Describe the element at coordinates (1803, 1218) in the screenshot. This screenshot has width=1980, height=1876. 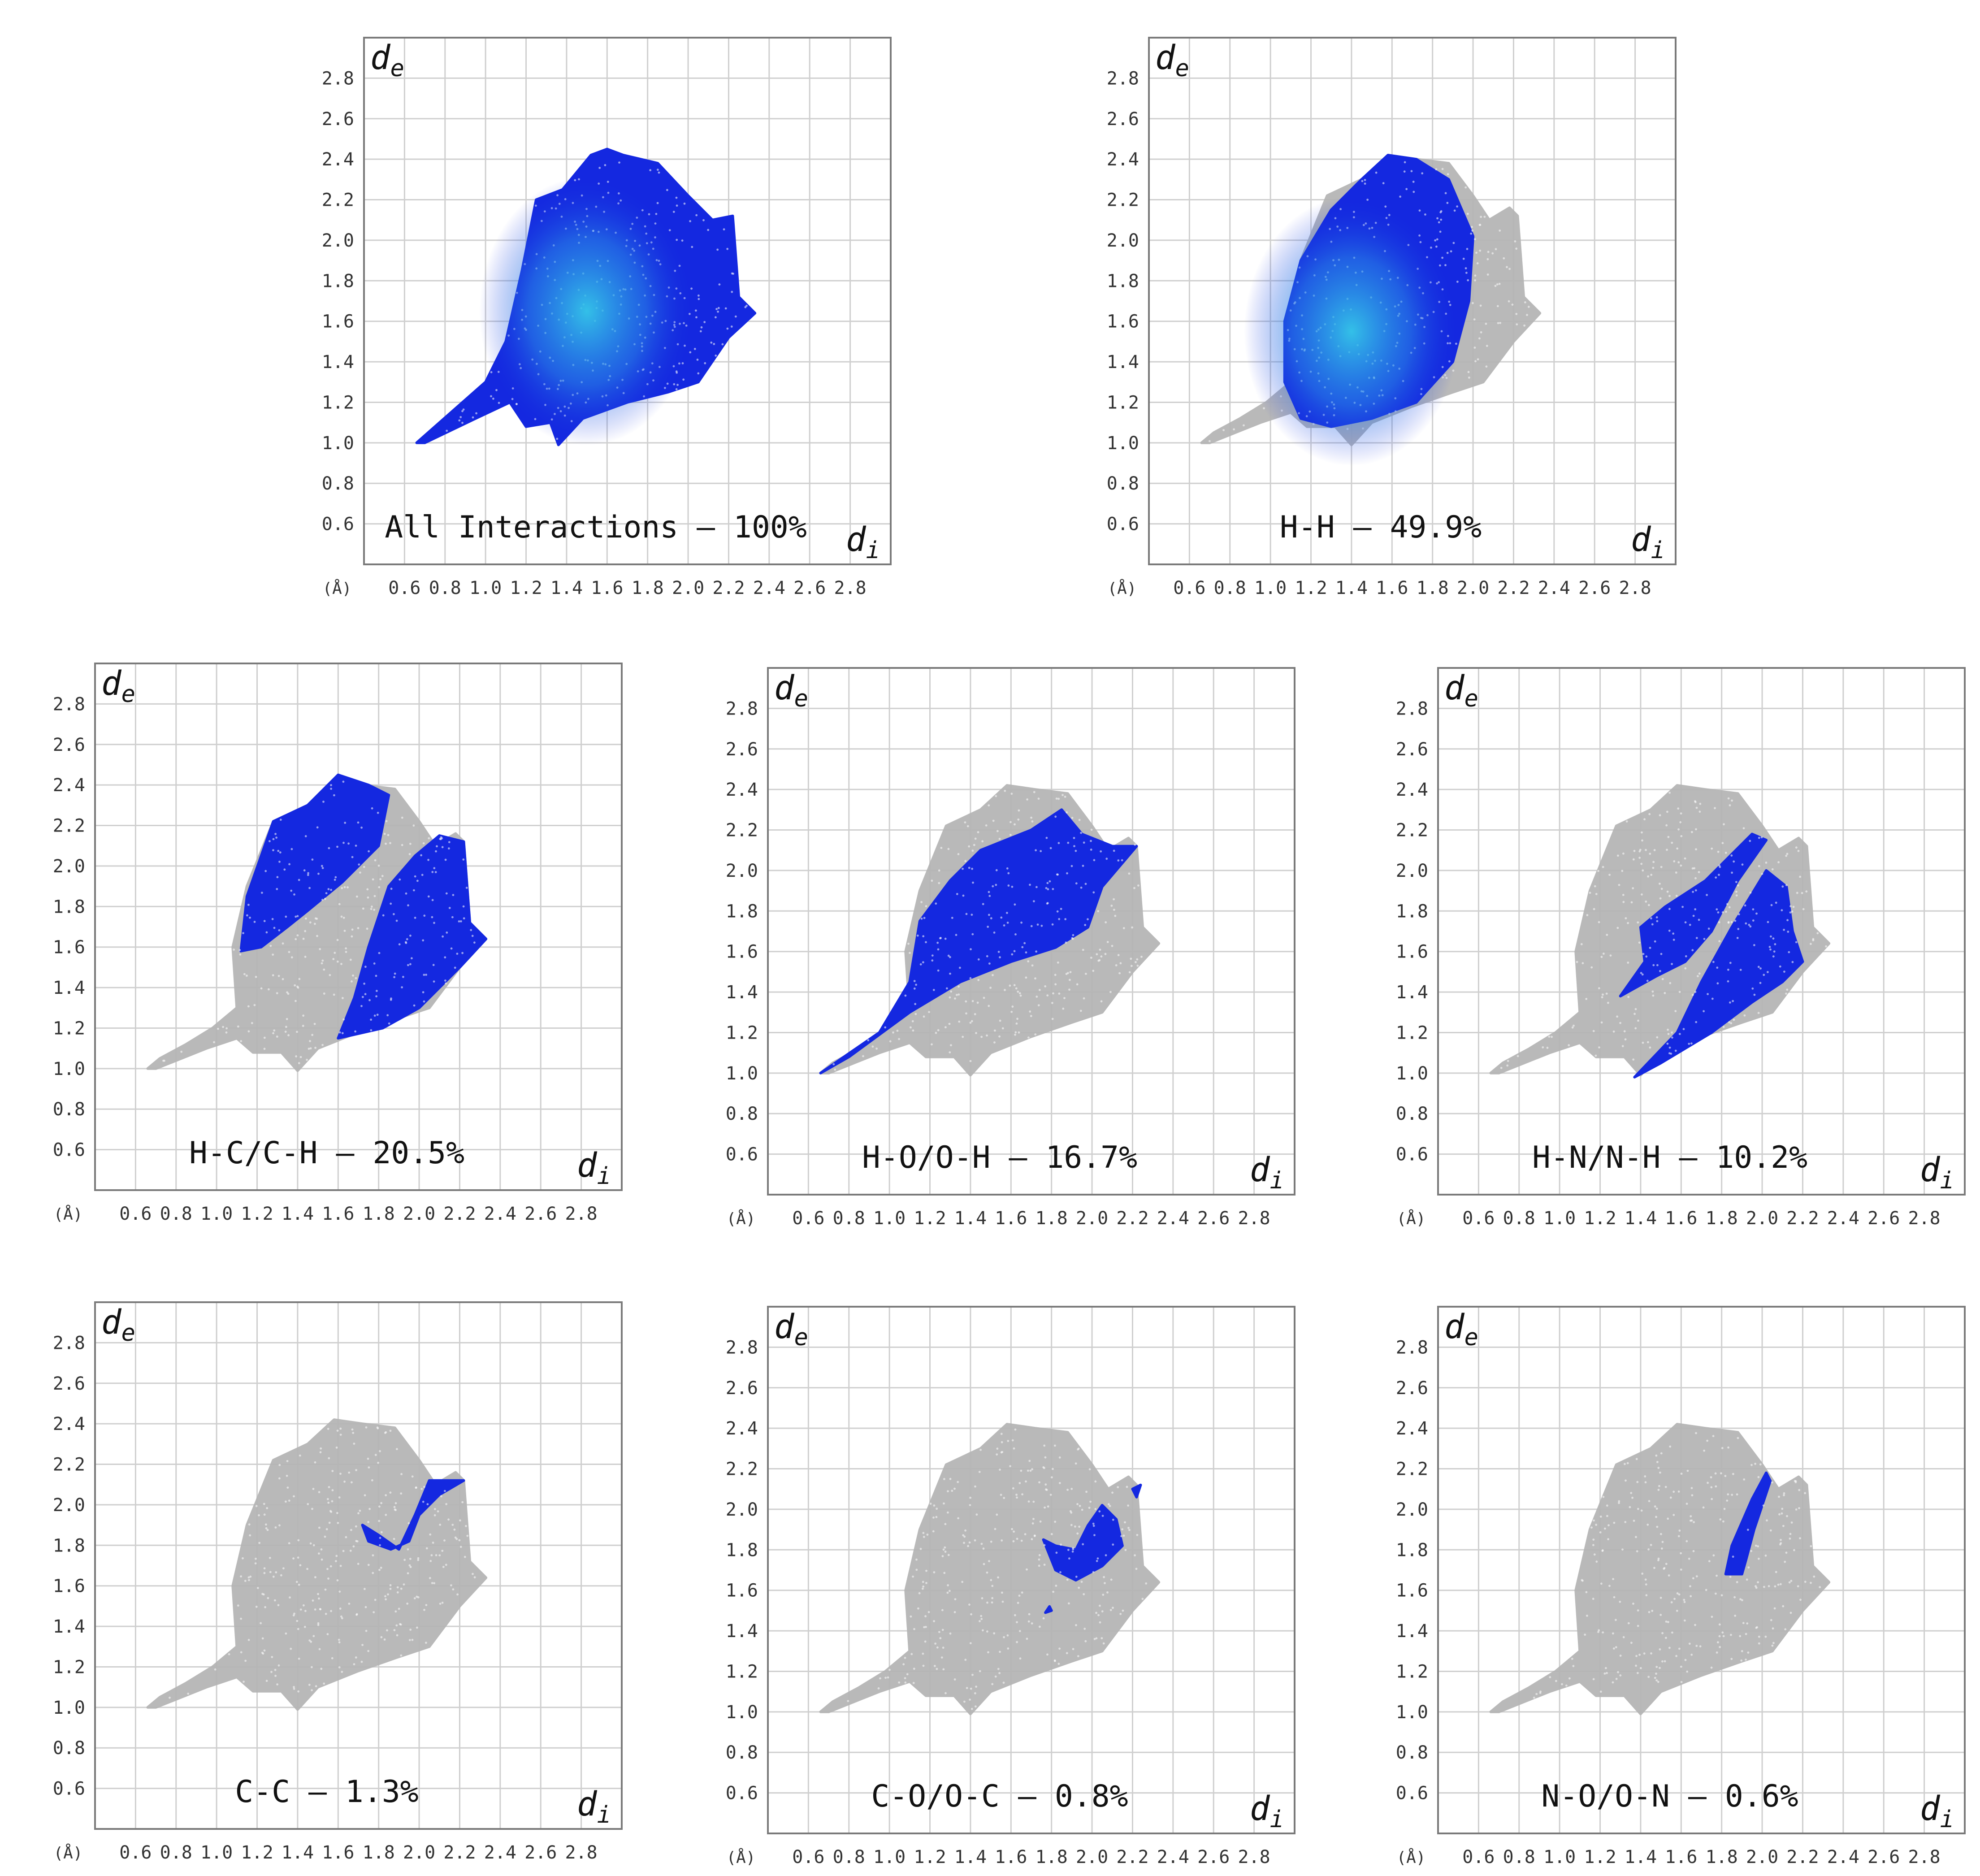
I see `x-tick-label: 2.2` at that location.